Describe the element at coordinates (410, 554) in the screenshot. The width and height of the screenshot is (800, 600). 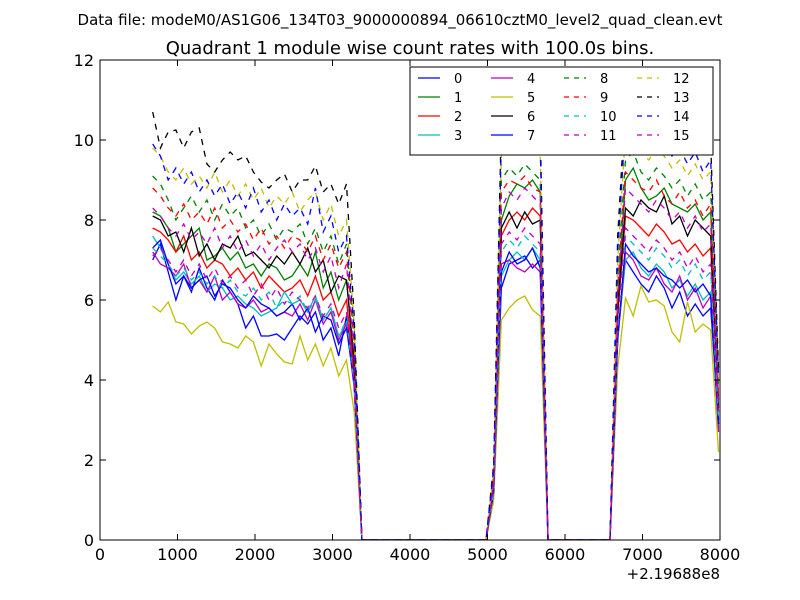
I see `x-tick-label: 4000` at that location.